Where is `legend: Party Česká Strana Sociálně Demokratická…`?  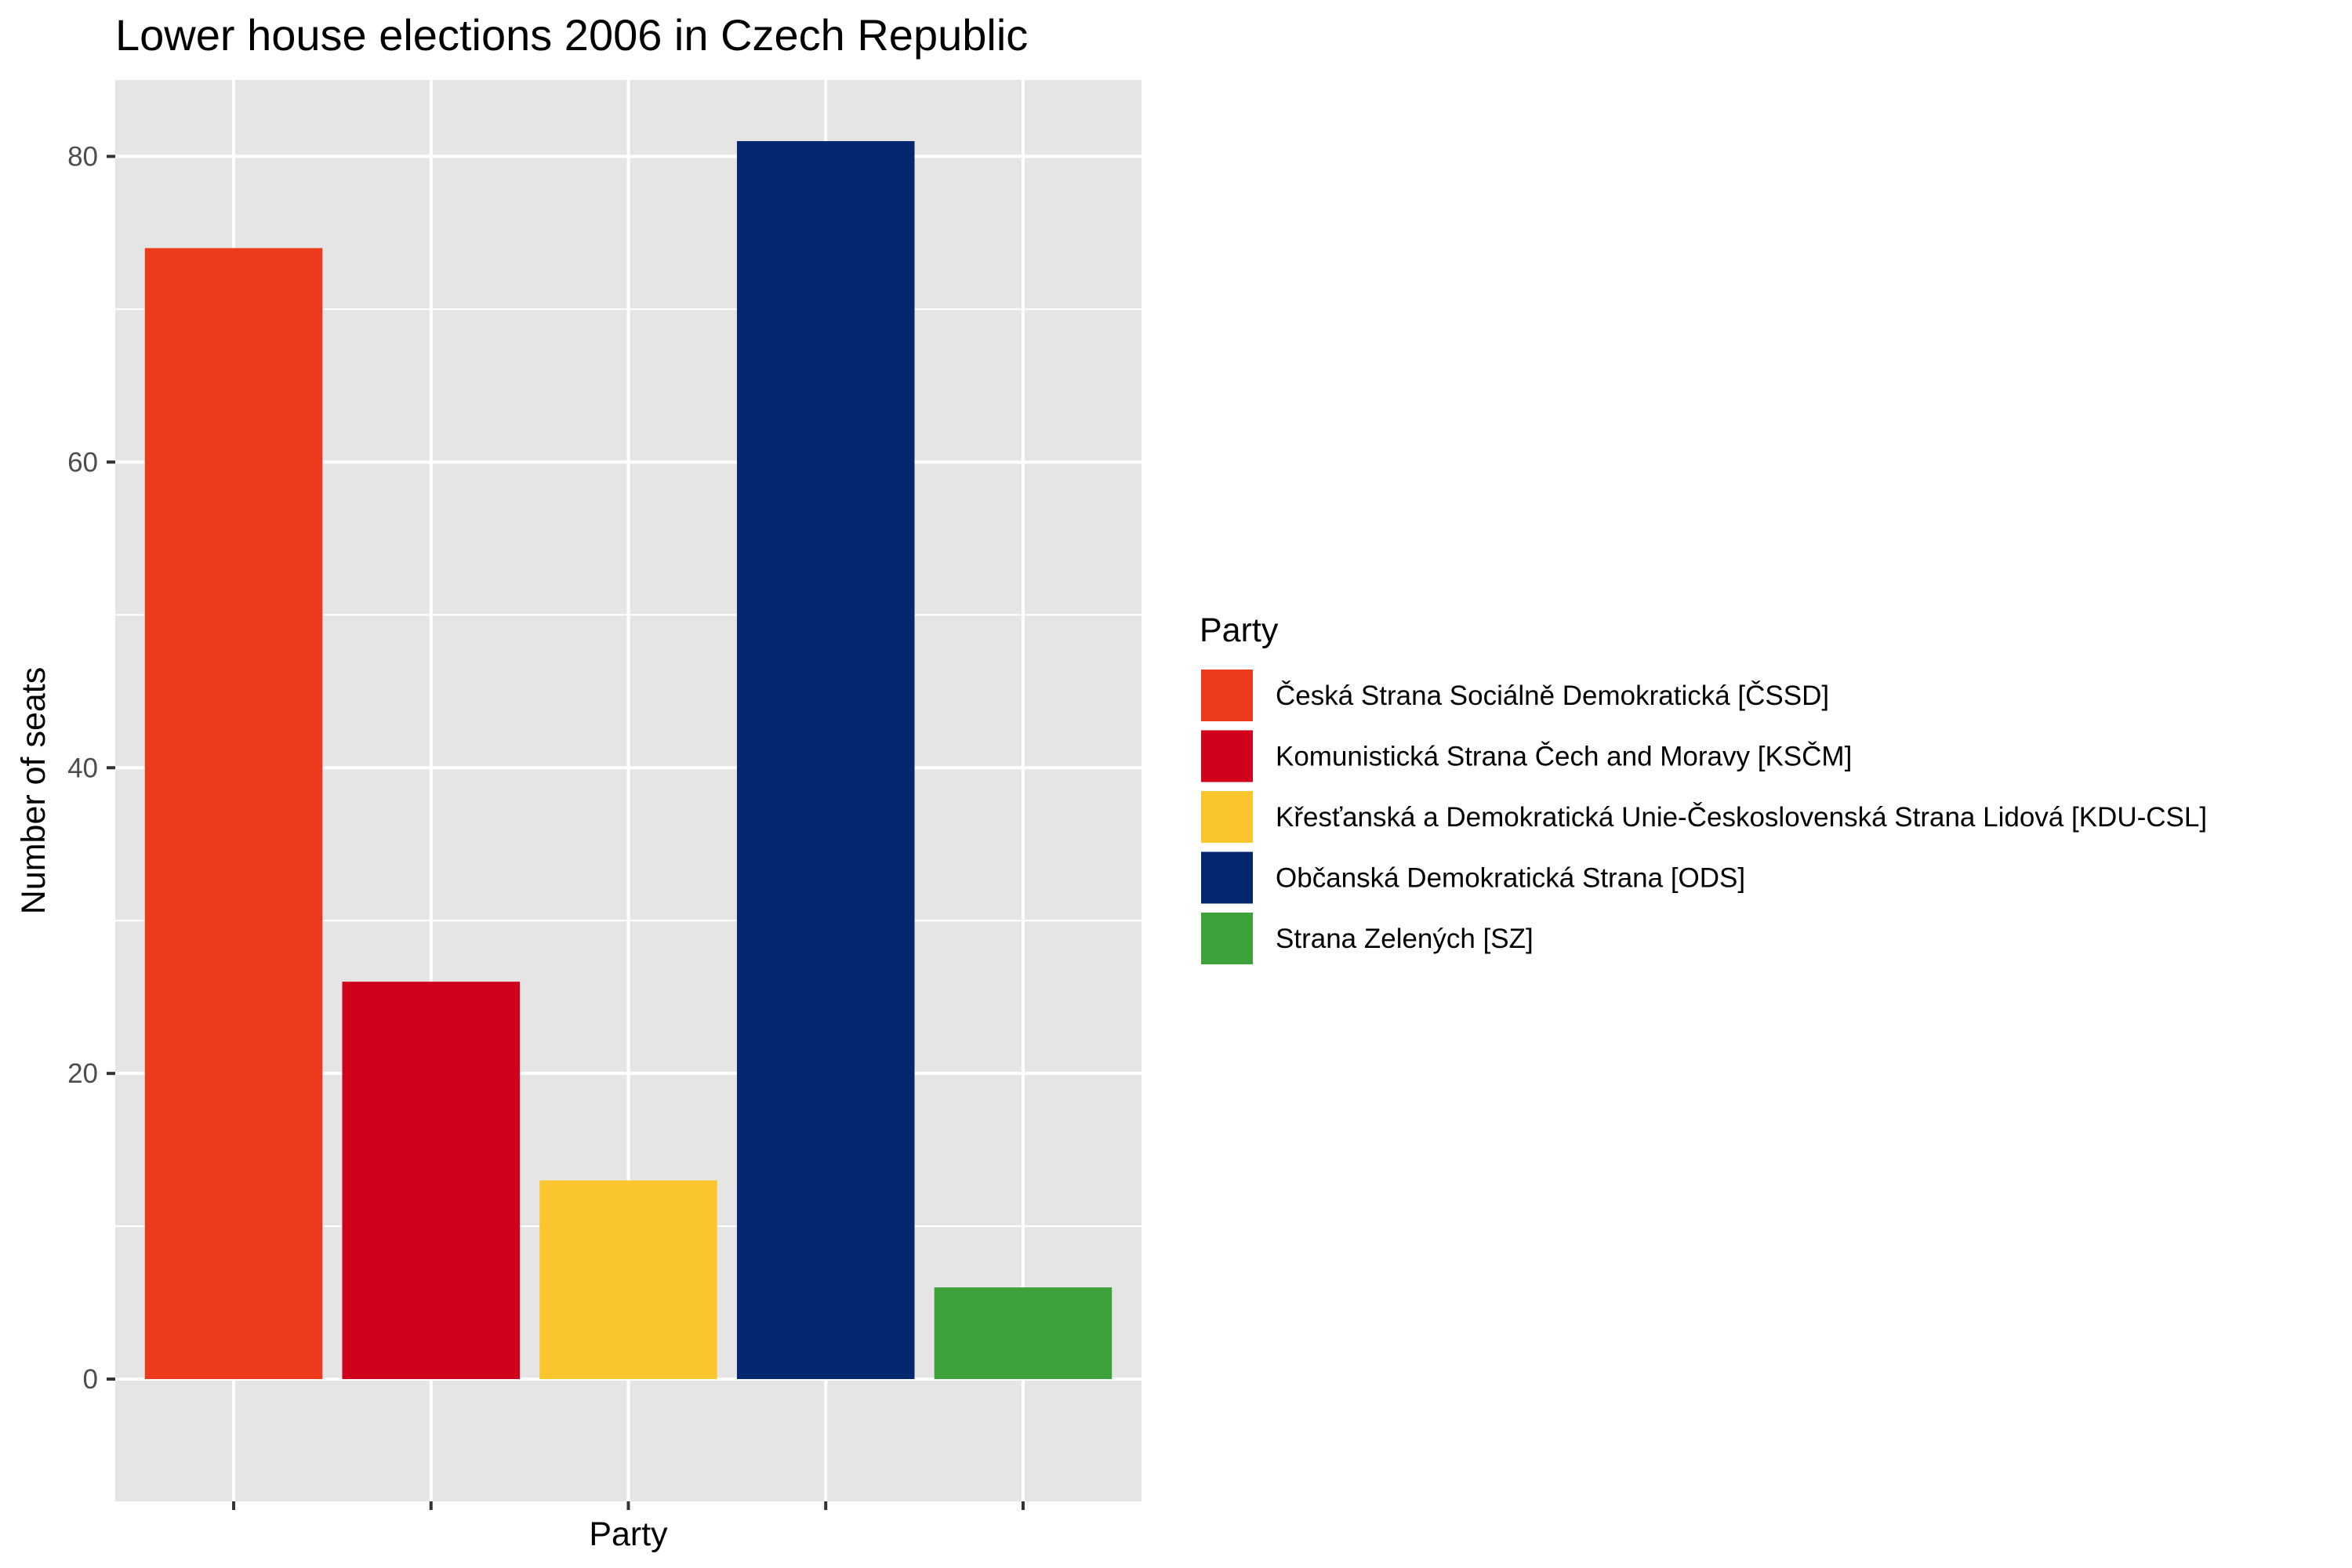
legend: Party Česká Strana Sociálně Demokratická… is located at coordinates (1703, 789).